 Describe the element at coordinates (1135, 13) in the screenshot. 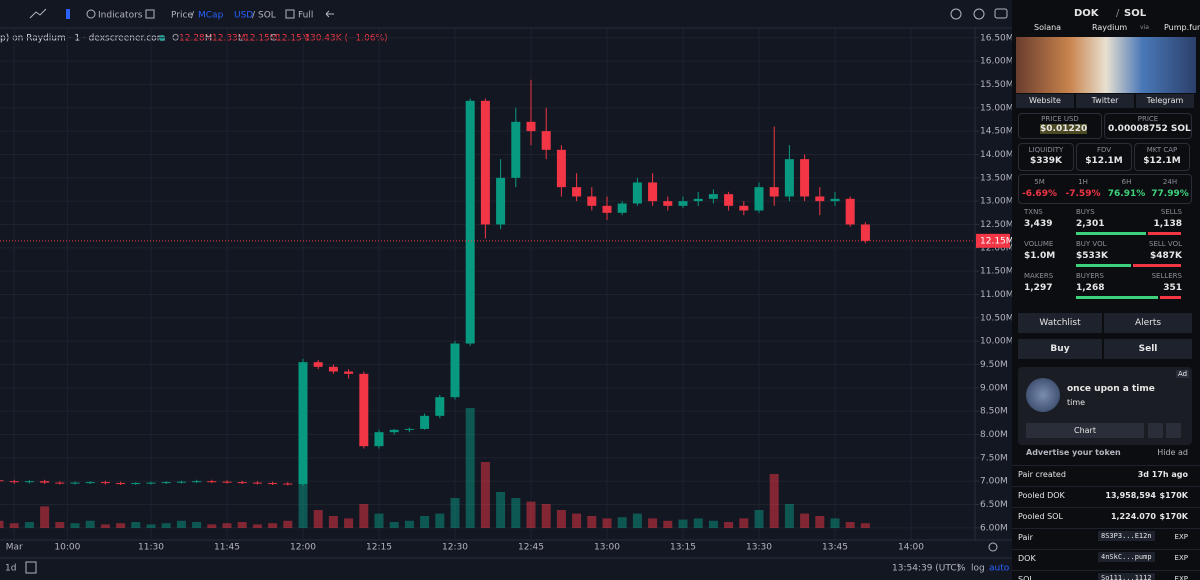

I see `pair-quote: SOL` at that location.